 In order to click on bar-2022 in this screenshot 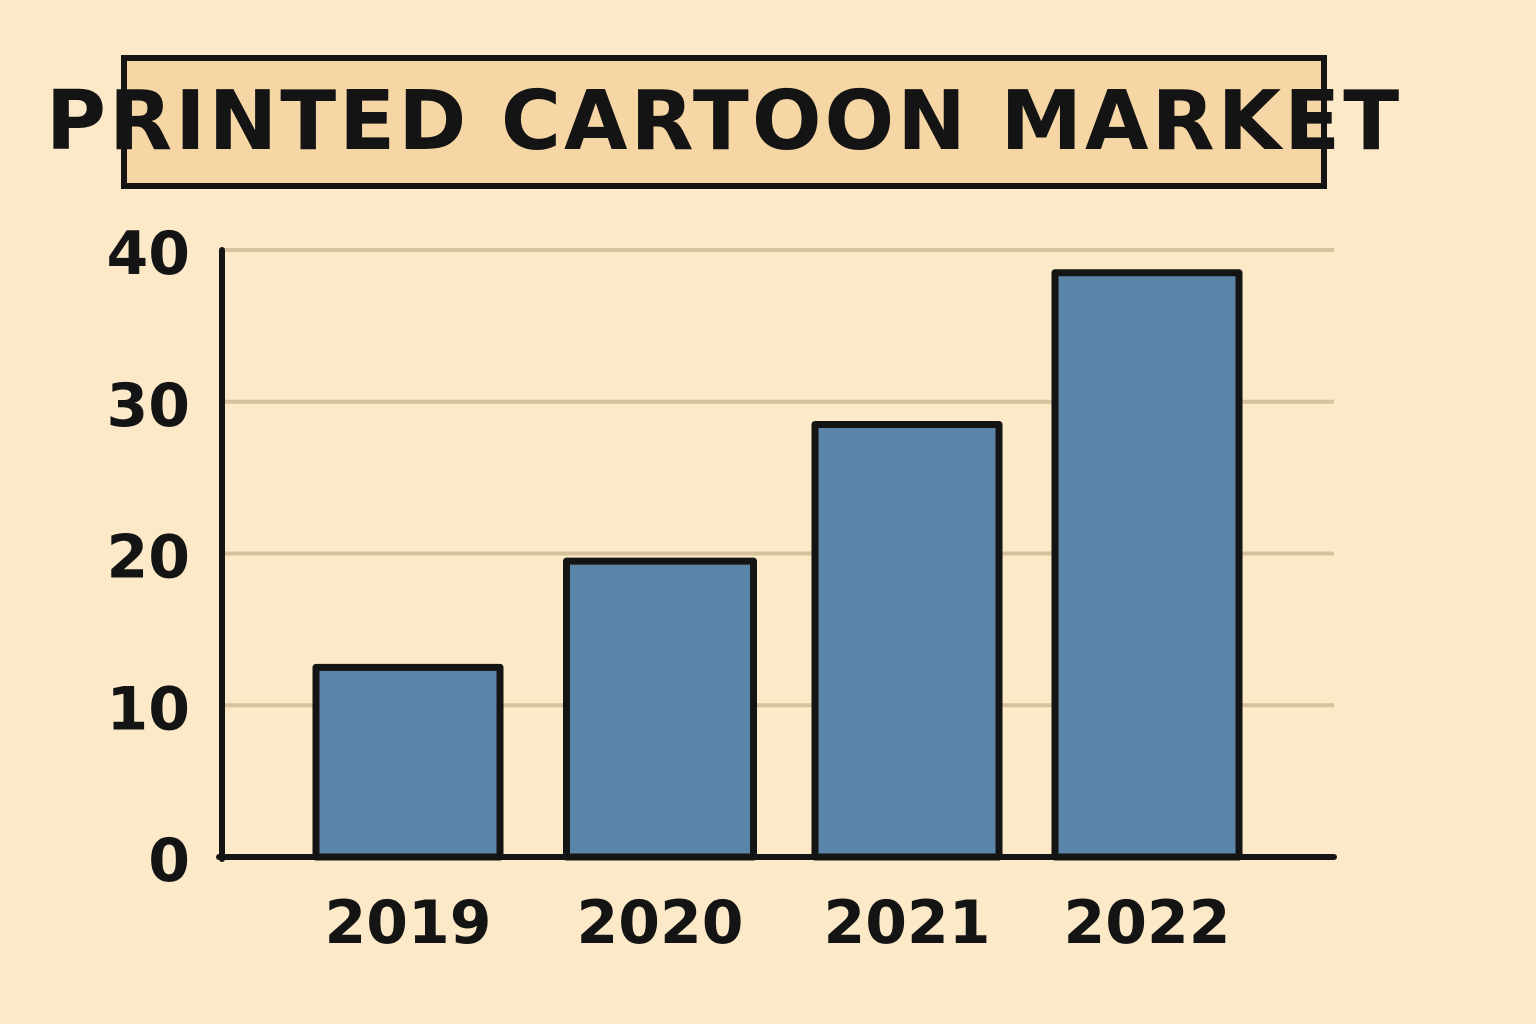, I will do `click(1147, 565)`.